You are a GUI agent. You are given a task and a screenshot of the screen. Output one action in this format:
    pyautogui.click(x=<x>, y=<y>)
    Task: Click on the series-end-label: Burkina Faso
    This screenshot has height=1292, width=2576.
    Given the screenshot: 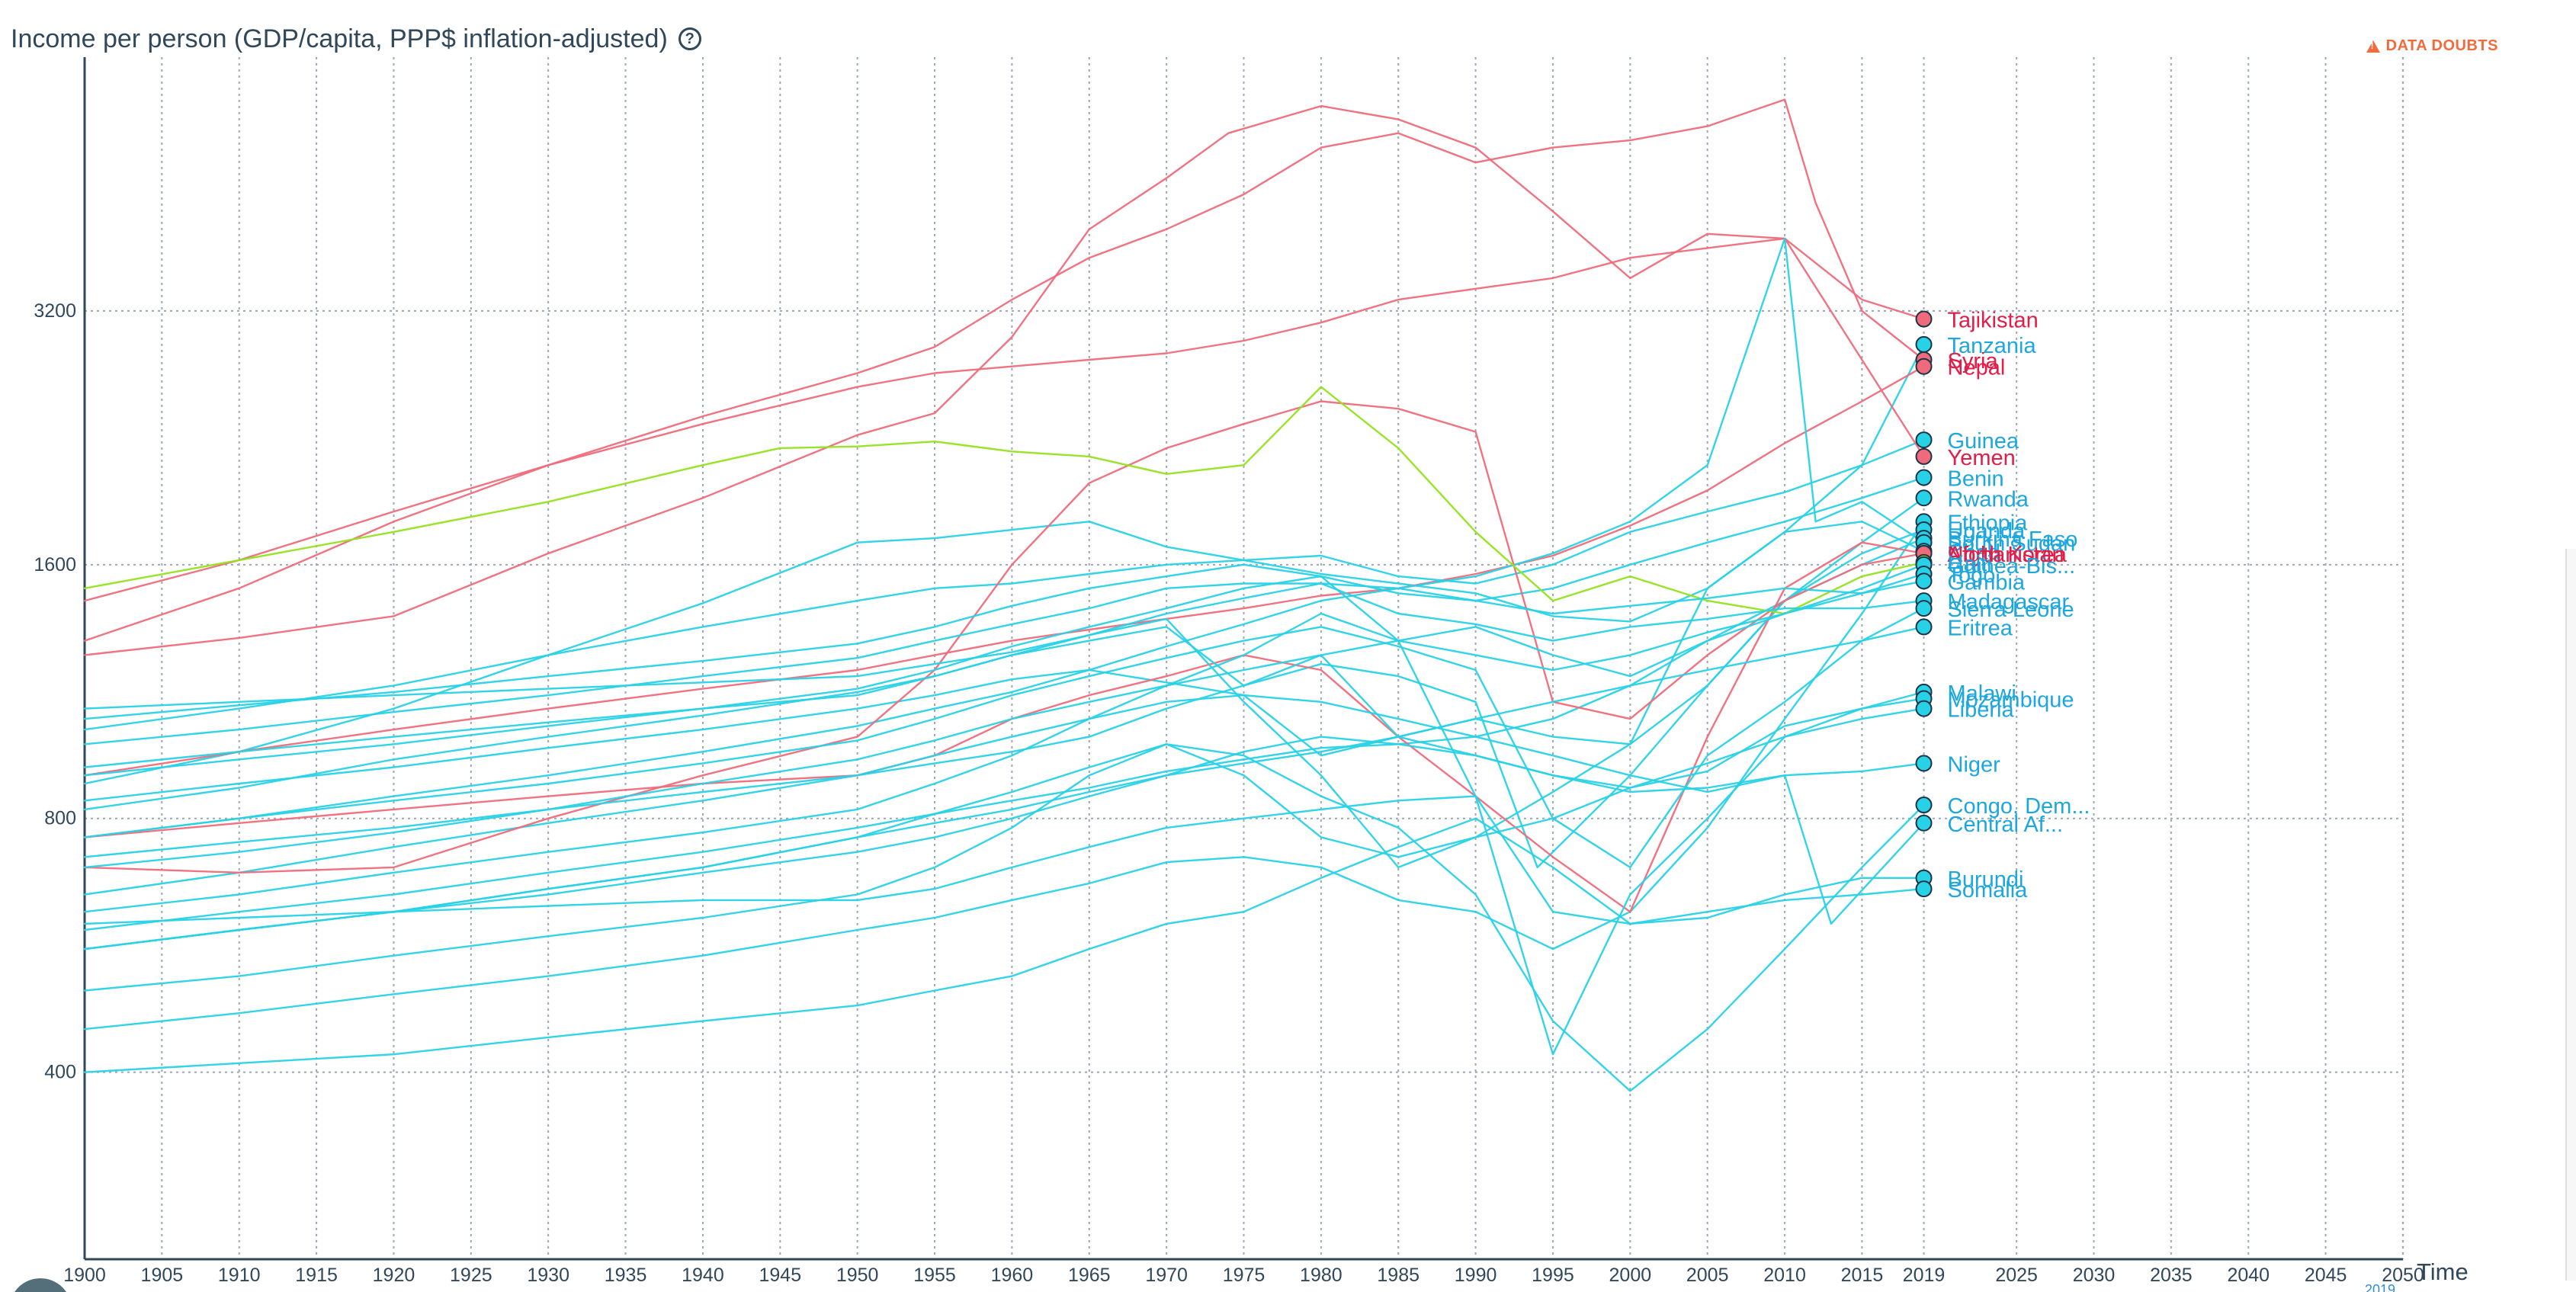 What is the action you would take?
    pyautogui.click(x=2013, y=540)
    